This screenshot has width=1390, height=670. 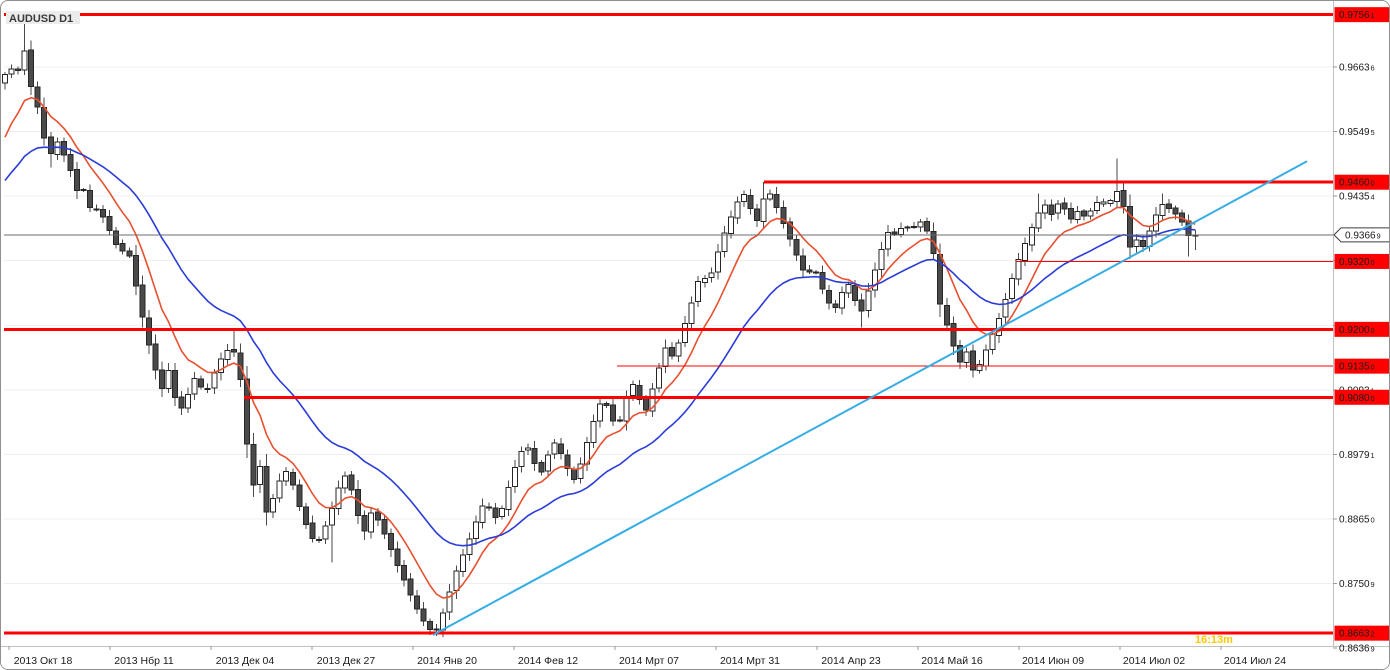 What do you see at coordinates (1354, 634) in the screenshot?
I see `level-price-label-text: 0.8663` at bounding box center [1354, 634].